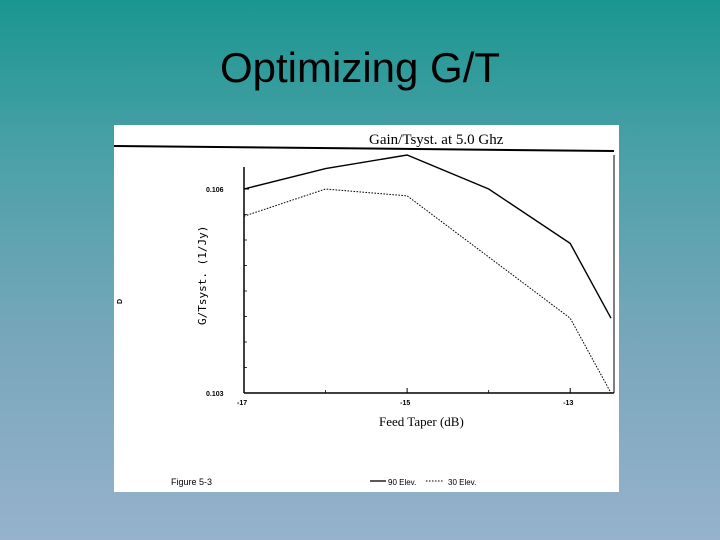  What do you see at coordinates (436, 140) in the screenshot?
I see `chart-title: Gain/Tsyst. at 5.0 Ghz` at bounding box center [436, 140].